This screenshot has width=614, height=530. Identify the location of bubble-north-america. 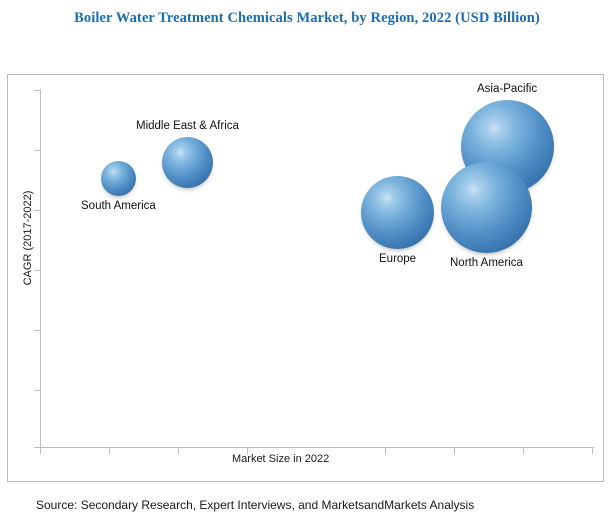
(486, 207).